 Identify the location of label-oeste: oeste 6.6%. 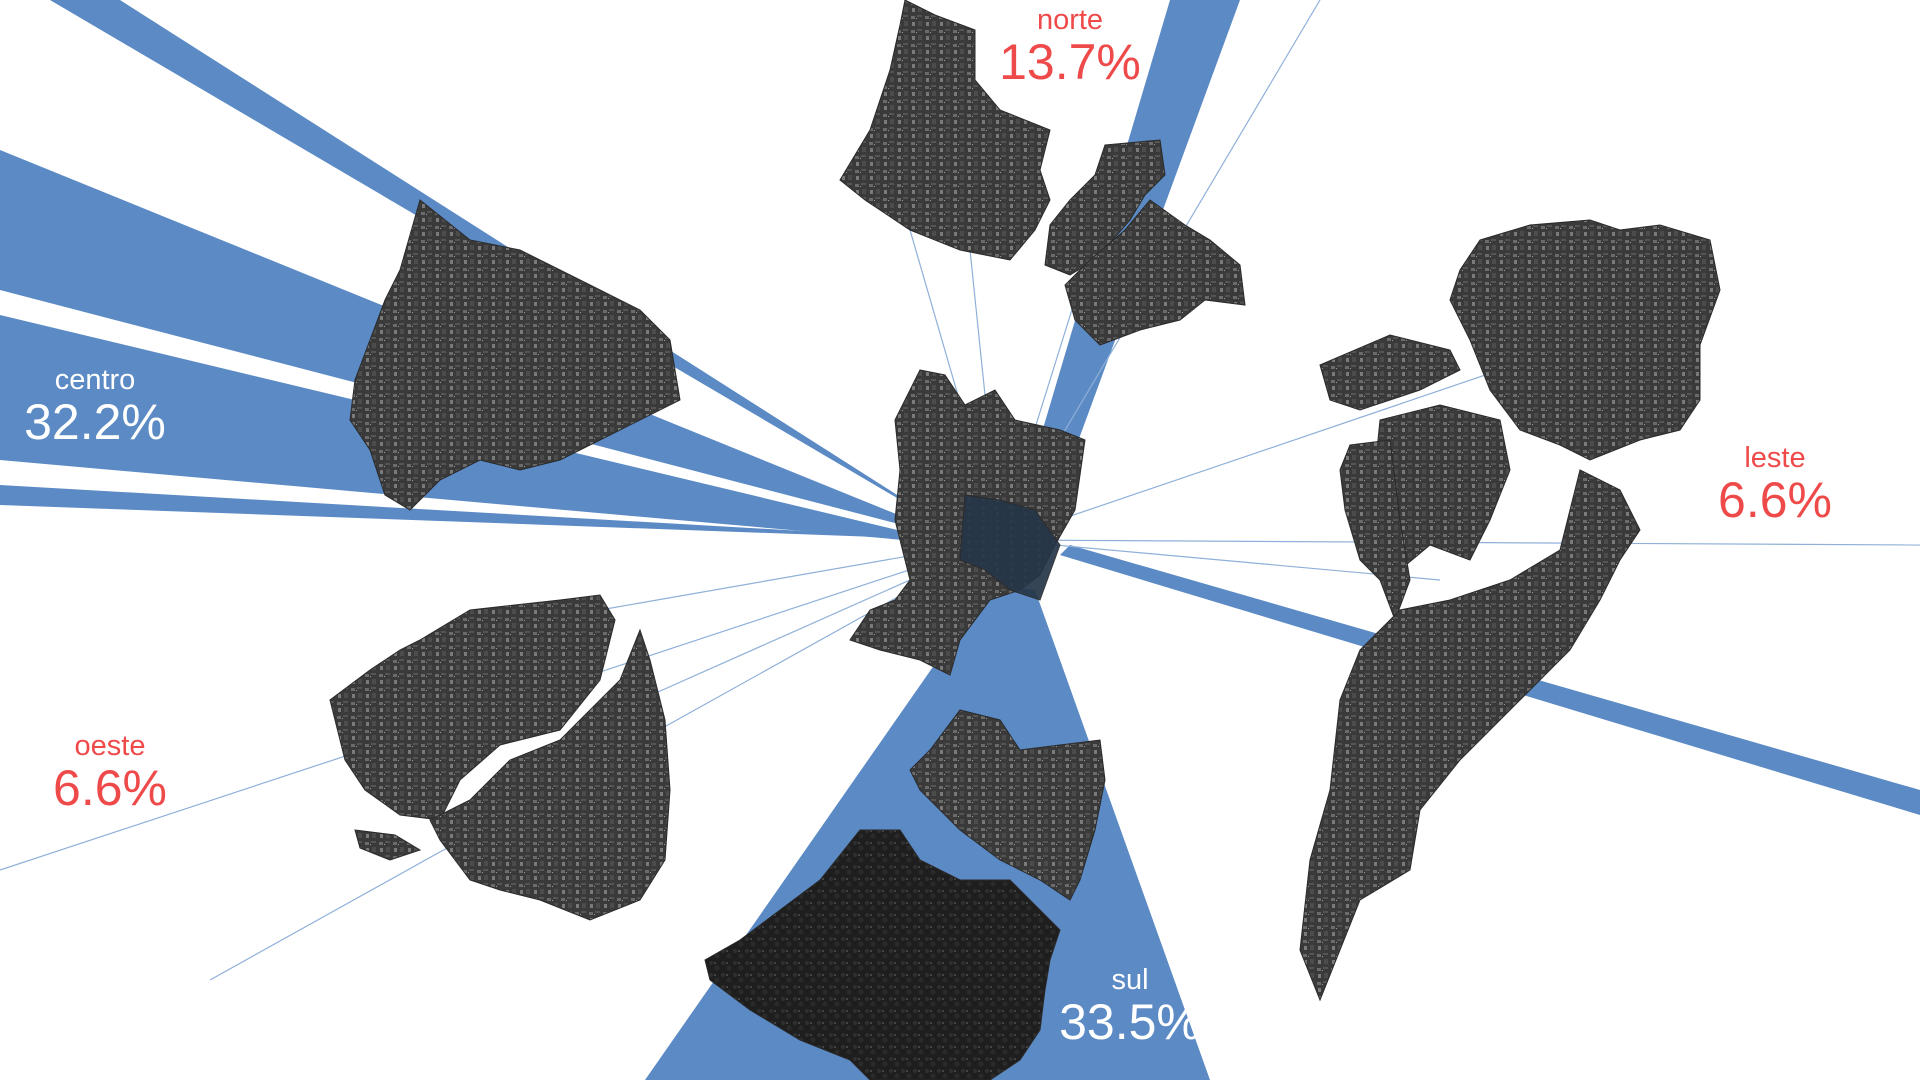
(110, 773).